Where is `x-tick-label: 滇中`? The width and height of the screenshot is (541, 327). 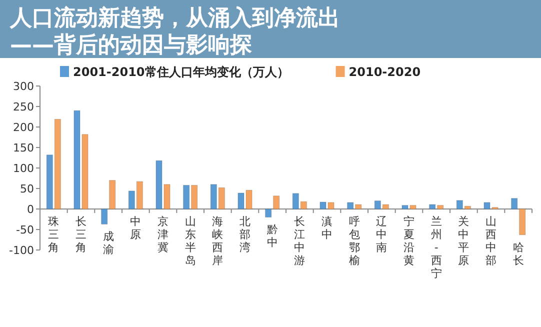 x-tick-label: 滇中 is located at coordinates (327, 228).